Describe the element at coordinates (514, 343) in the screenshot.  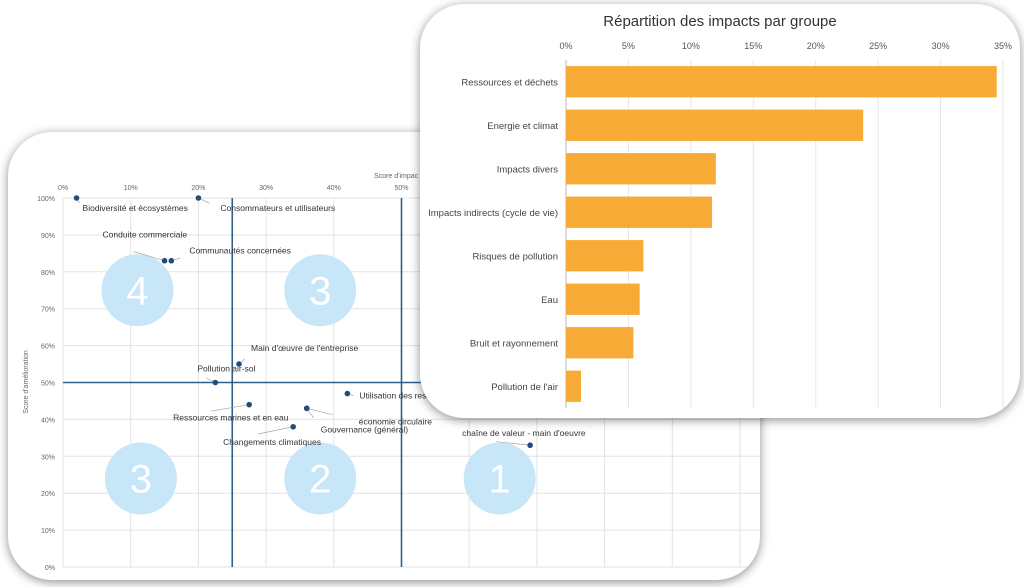
I see `category-label: Bruit et rayonnement` at that location.